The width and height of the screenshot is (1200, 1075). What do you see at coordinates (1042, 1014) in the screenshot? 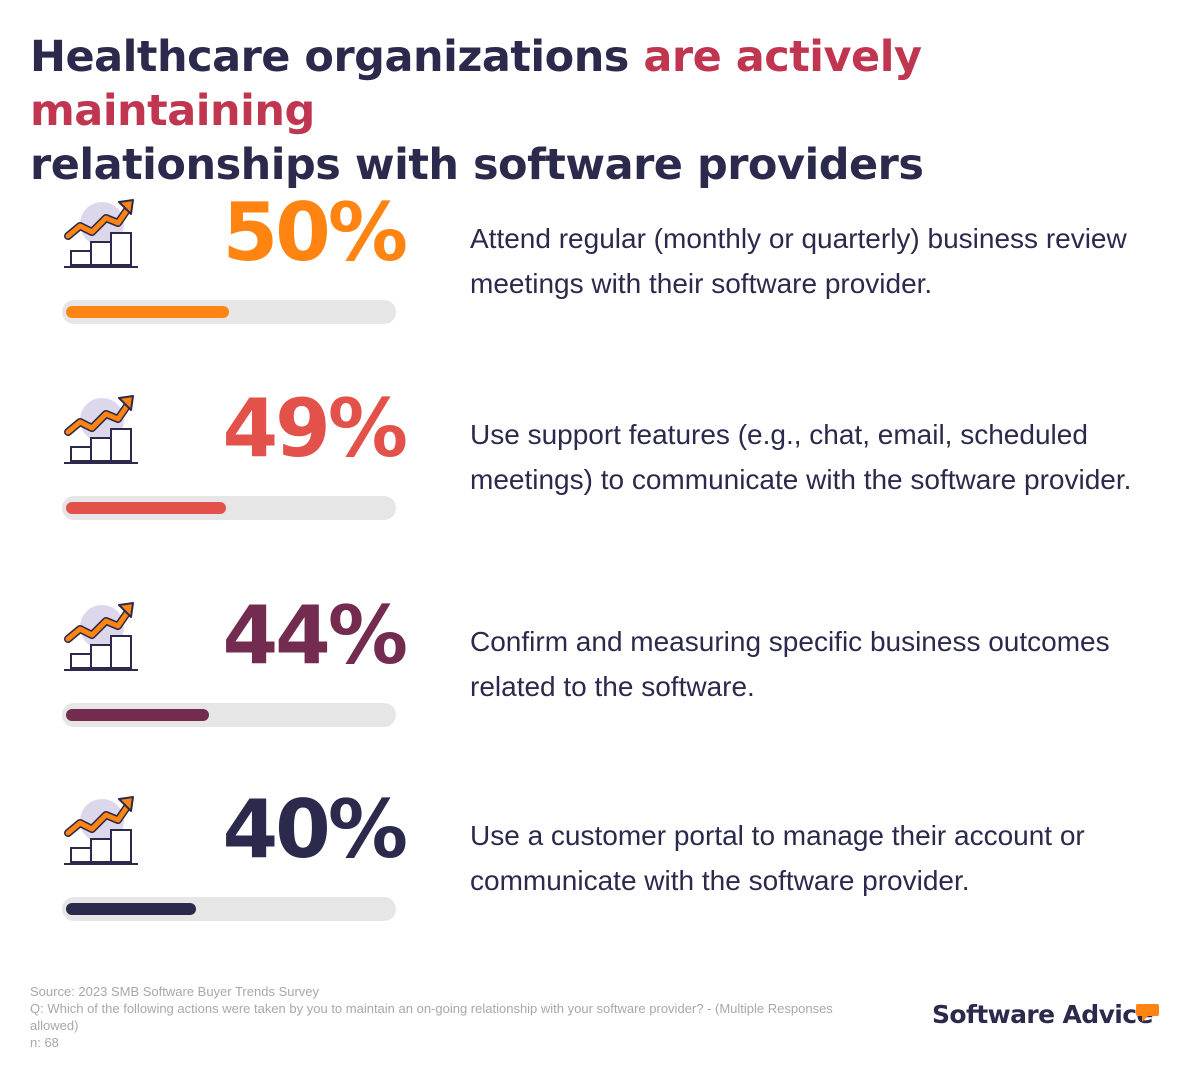
I see `brand-name: Software Advice` at bounding box center [1042, 1014].